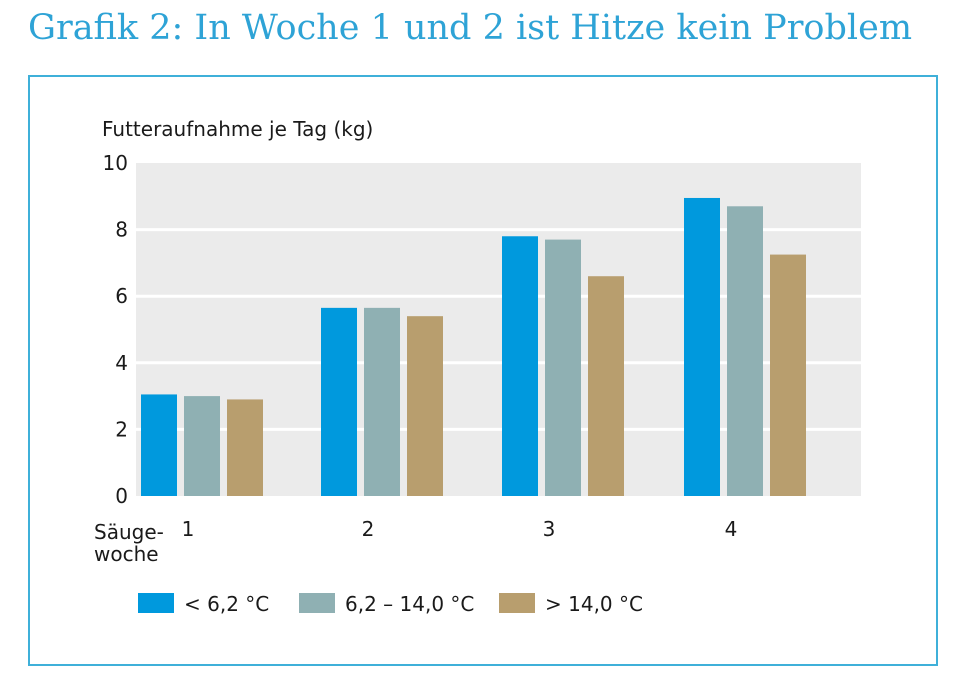 Image resolution: width=971 pixels, height=687 pixels. Describe the element at coordinates (115, 329) in the screenshot. I see `y-tick-labels: 0 2 4 6 8 10` at that location.